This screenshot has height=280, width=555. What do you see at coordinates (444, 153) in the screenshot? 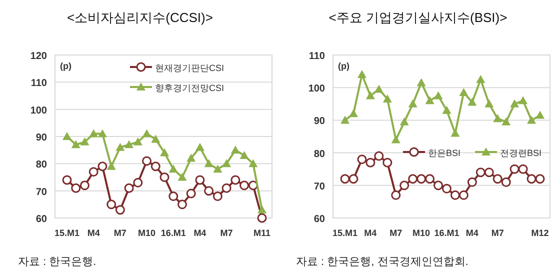
I see `legend-label: 한은BSI` at bounding box center [444, 153].